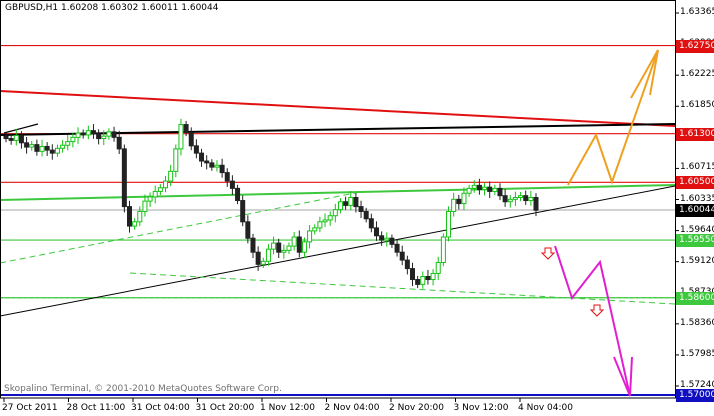 The height and width of the screenshot is (416, 714). I want to click on y-axis-label: 1.59120, so click(697, 260).